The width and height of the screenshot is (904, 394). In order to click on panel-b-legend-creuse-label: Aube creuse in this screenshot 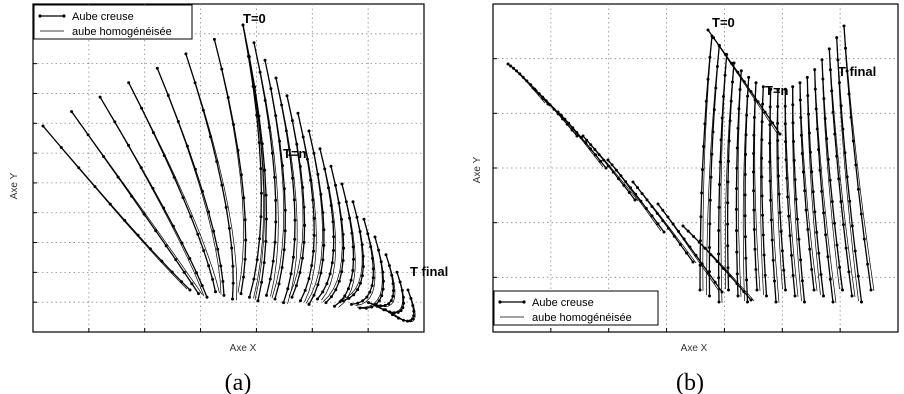, I will do `click(563, 303)`.